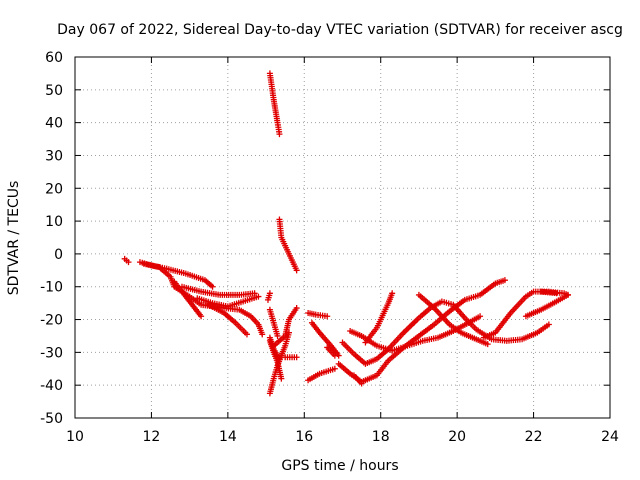  I want to click on y-axis-label: SDTVAR / TECUs, so click(14, 238).